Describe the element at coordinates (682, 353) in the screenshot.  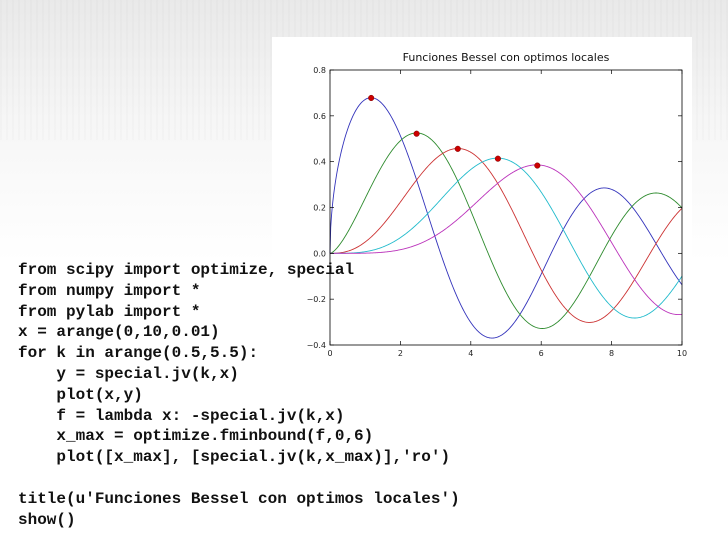
I see `x-tick-label: 10` at that location.